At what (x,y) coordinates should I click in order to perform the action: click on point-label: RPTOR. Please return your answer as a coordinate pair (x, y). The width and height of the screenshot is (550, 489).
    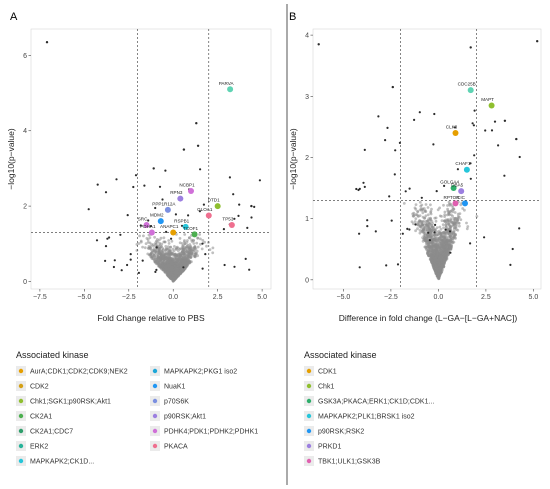
    Looking at the image, I should click on (452, 197).